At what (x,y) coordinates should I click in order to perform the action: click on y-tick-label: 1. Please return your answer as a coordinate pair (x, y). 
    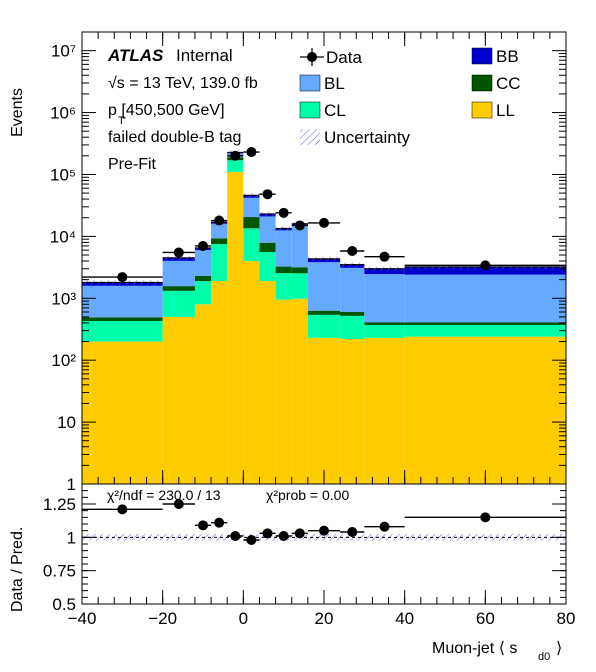
    Looking at the image, I should click on (71, 484).